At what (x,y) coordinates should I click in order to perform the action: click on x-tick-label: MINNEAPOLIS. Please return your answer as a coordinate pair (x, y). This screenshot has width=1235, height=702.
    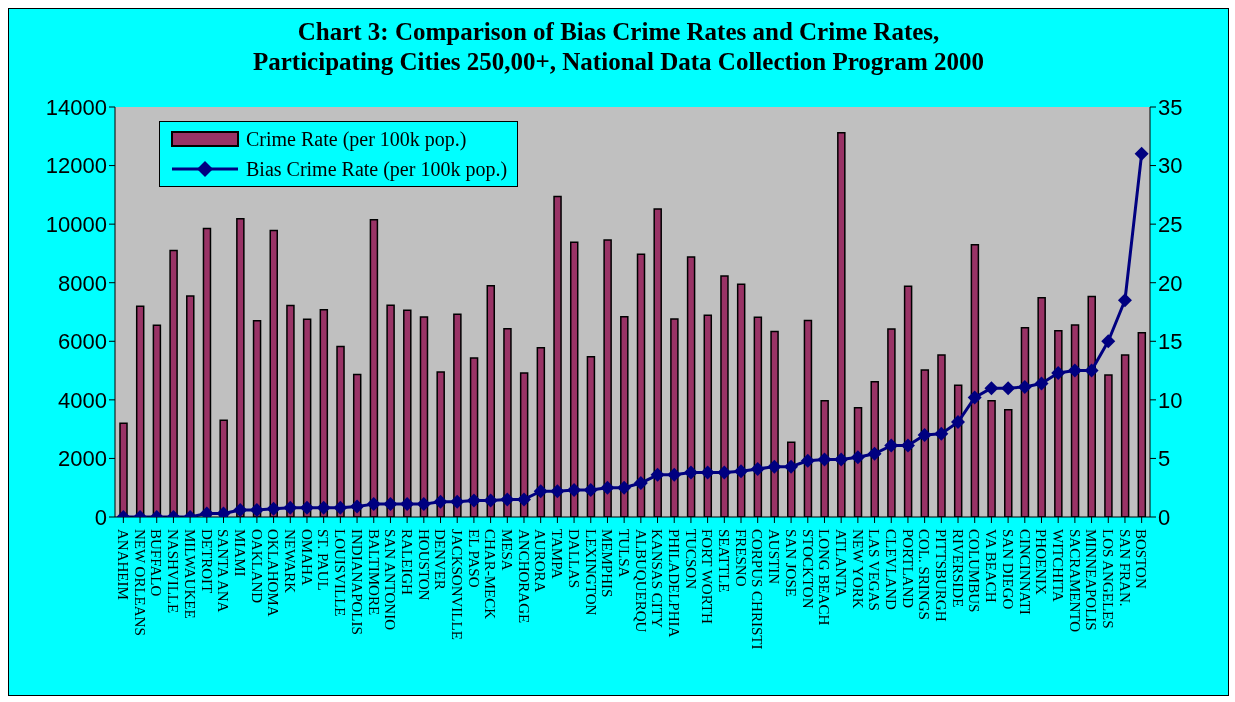
    Looking at the image, I should click on (1091, 580).